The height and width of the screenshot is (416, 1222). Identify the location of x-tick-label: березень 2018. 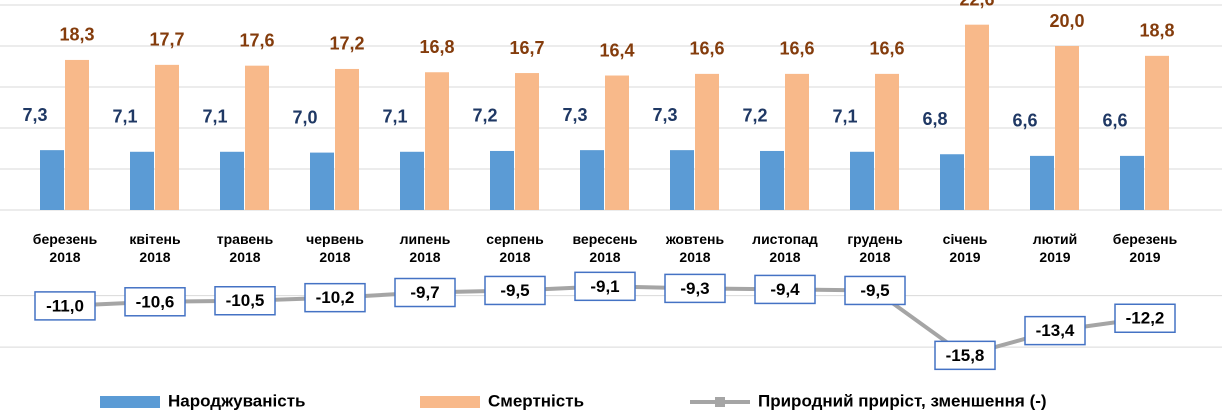
(65, 248).